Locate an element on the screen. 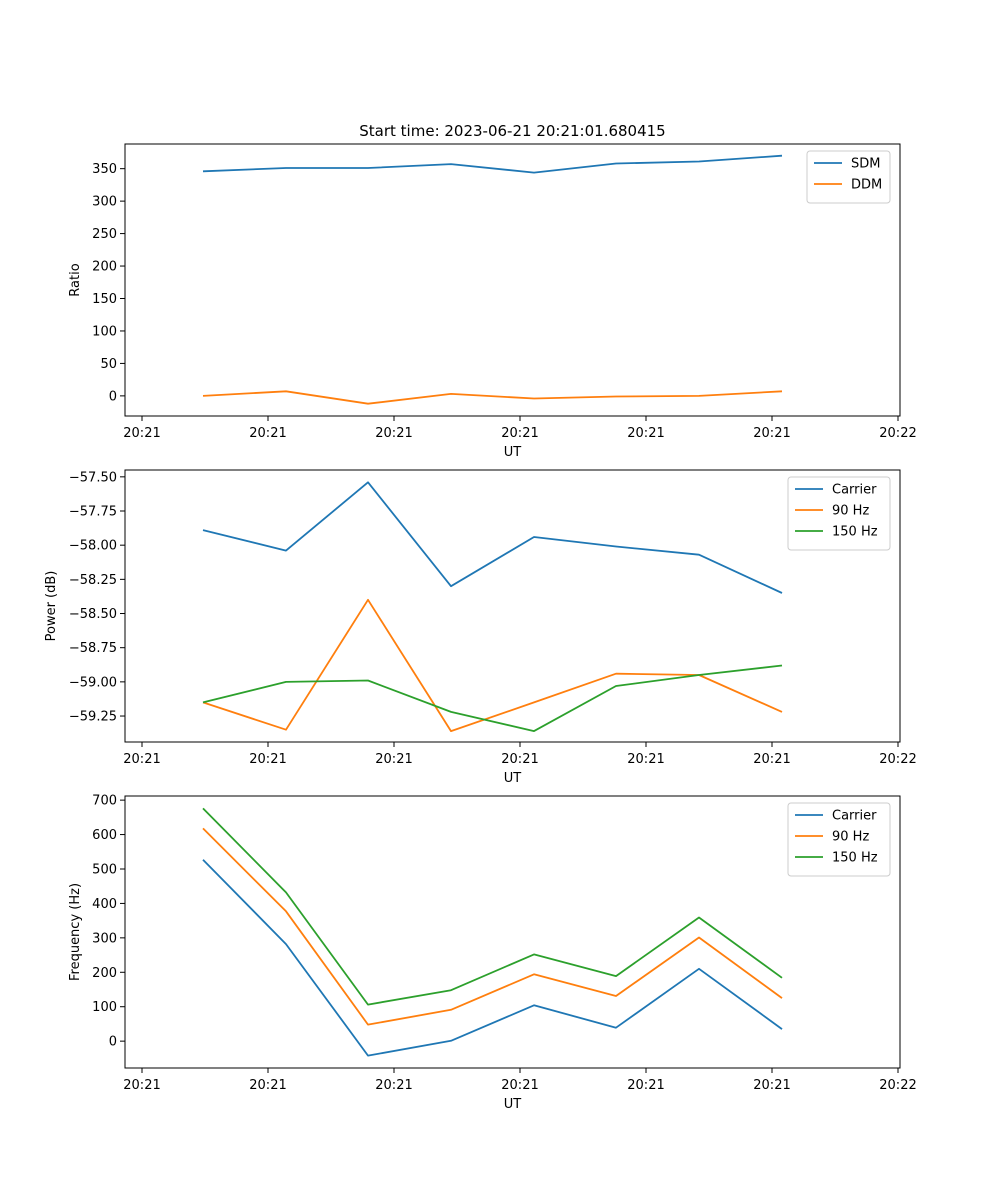 The image size is (1000, 1200). legend: SDM DDM is located at coordinates (848, 177).